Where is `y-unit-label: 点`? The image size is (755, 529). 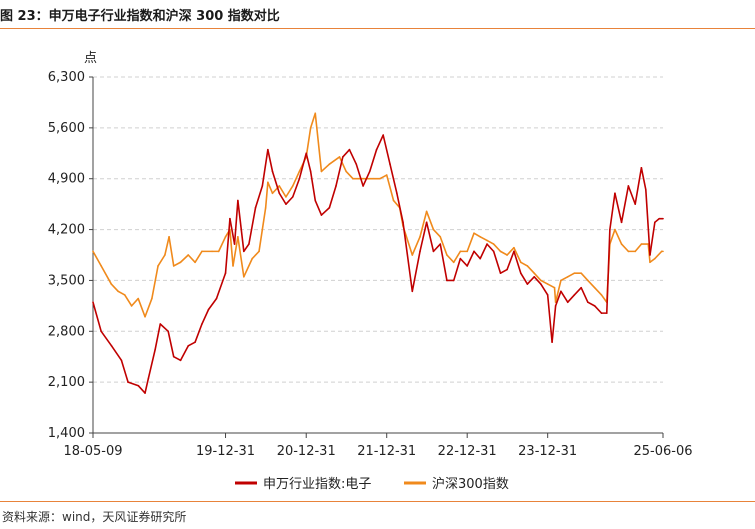 y-unit-label: 点 is located at coordinates (90, 58).